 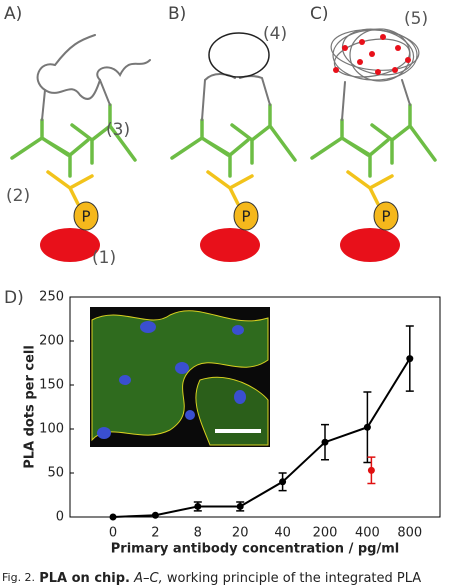 What do you see at coordinates (14, 298) in the screenshot?
I see `panel-label: D)` at bounding box center [14, 298].